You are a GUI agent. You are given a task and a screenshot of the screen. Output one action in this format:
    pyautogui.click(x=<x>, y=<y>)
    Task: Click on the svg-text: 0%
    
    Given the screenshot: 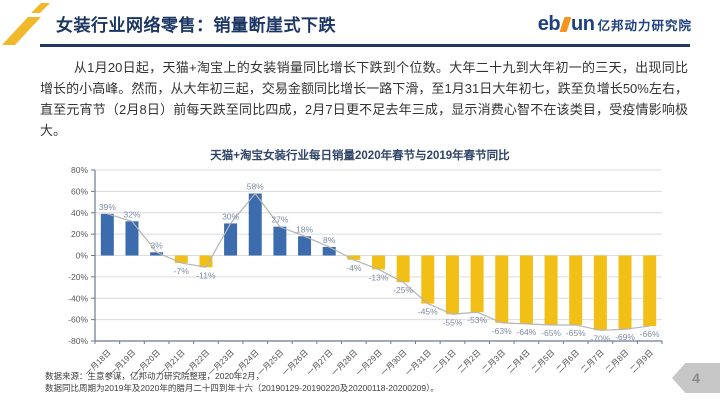 What is the action you would take?
    pyautogui.click(x=82, y=256)
    